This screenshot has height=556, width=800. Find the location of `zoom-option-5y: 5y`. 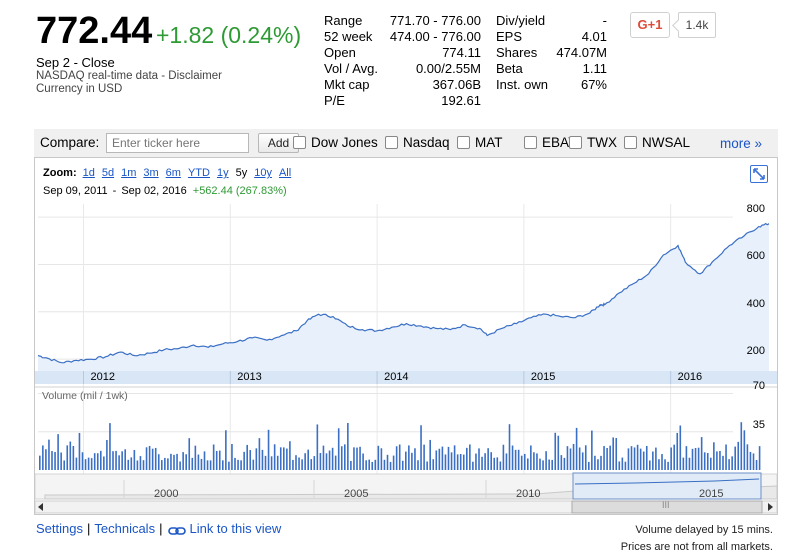

zoom-option-5y: 5y is located at coordinates (241, 173).